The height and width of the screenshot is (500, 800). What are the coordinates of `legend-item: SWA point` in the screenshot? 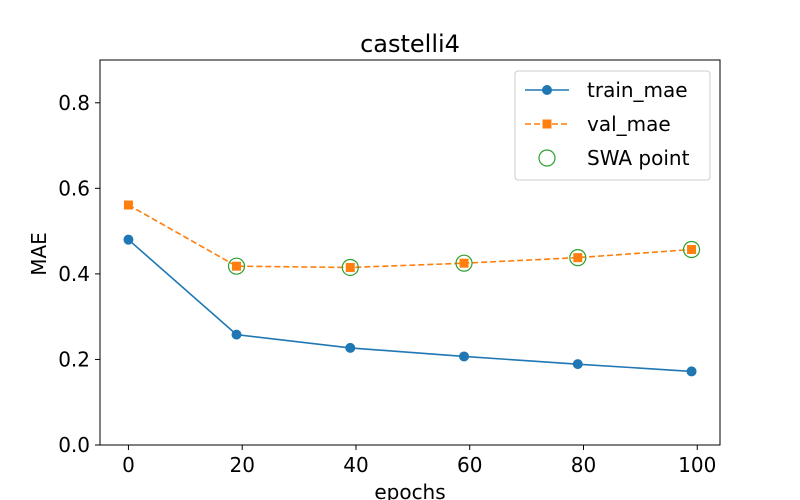 It's located at (614, 158).